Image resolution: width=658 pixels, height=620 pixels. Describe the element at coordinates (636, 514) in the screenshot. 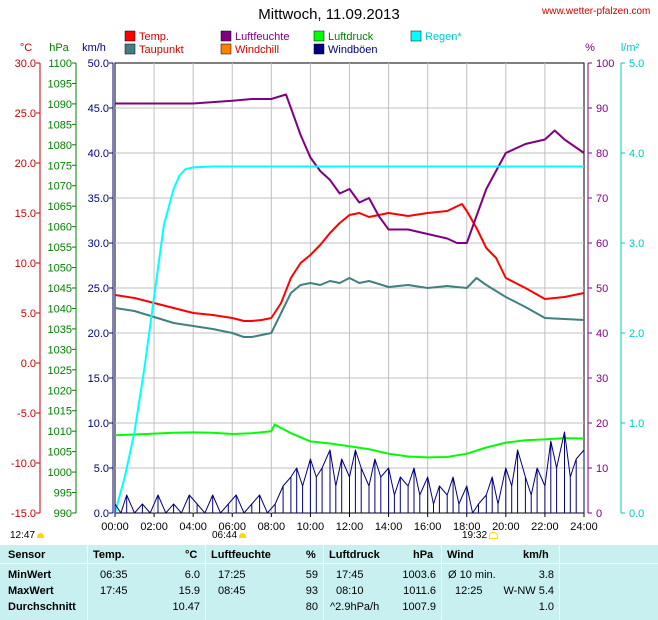

I see `rain-axis-tick-label: 0.0` at that location.